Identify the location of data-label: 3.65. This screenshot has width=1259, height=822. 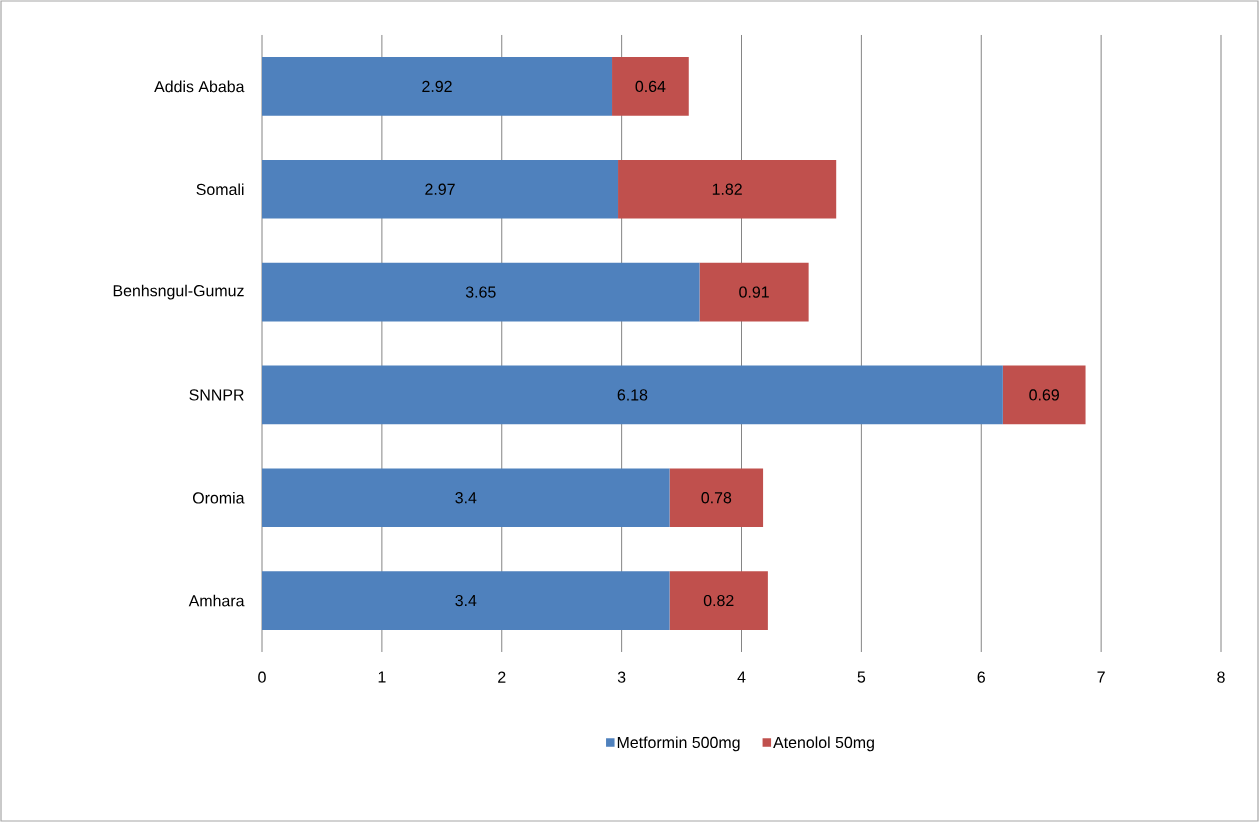
(480, 292).